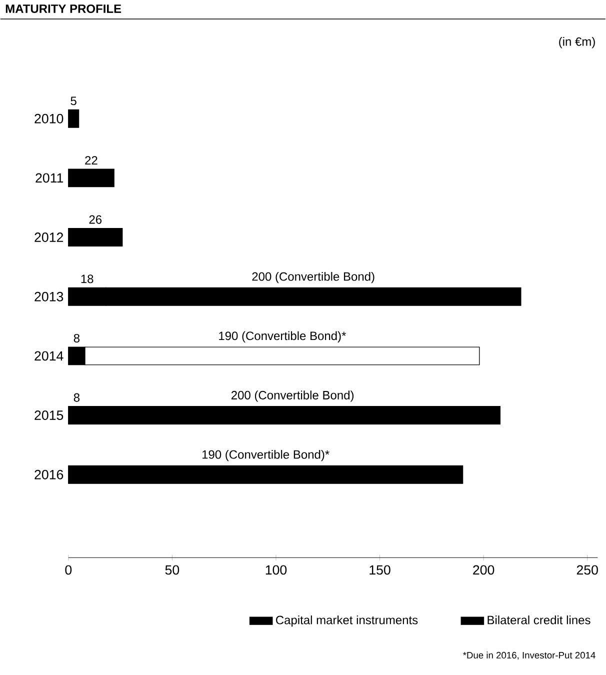 The width and height of the screenshot is (606, 675). What do you see at coordinates (49, 237) in the screenshot?
I see `y-tick-label: 2012` at bounding box center [49, 237].